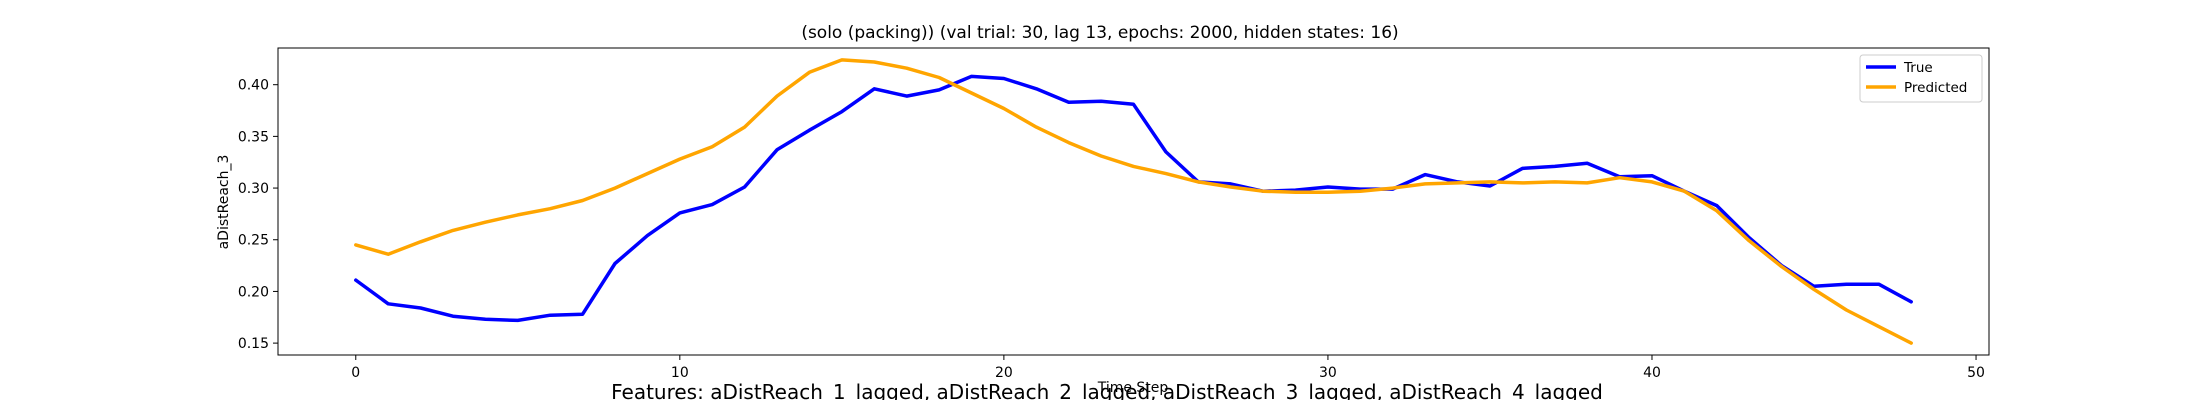 The width and height of the screenshot is (2200, 400). Describe the element at coordinates (1168, 368) in the screenshot. I see `x-axis: 0 10 20 30 40 50` at that location.